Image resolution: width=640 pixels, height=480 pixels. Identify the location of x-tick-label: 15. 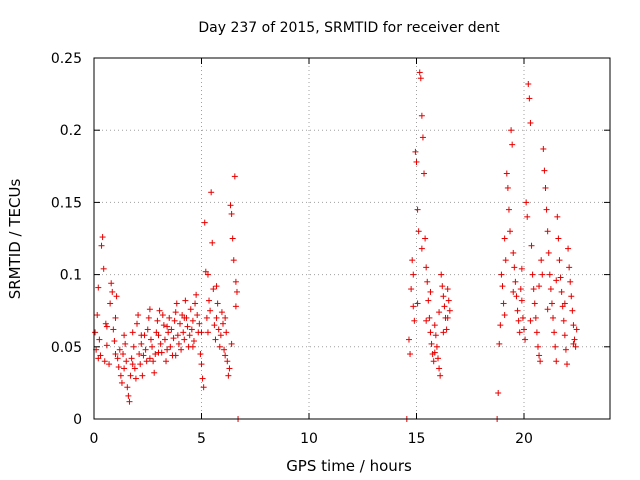
(417, 439).